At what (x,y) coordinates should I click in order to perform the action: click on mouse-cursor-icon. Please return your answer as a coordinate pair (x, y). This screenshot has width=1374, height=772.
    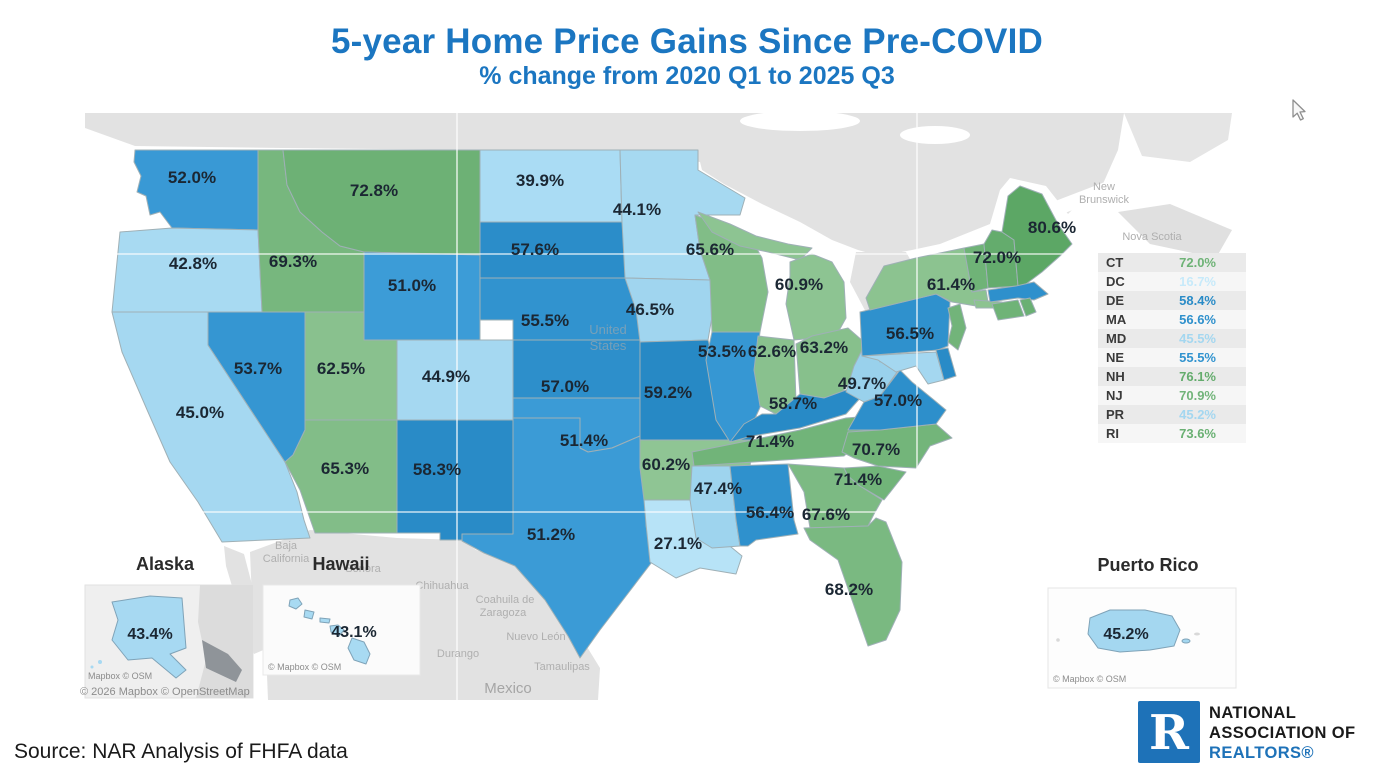
    Looking at the image, I should click on (1299, 110).